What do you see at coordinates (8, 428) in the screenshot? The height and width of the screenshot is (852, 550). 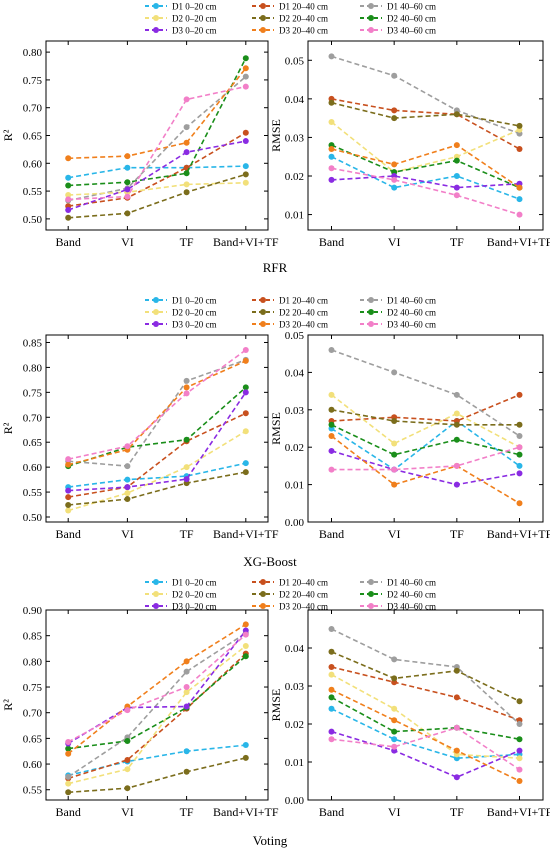 I see `y-axis-label: R²` at bounding box center [8, 428].